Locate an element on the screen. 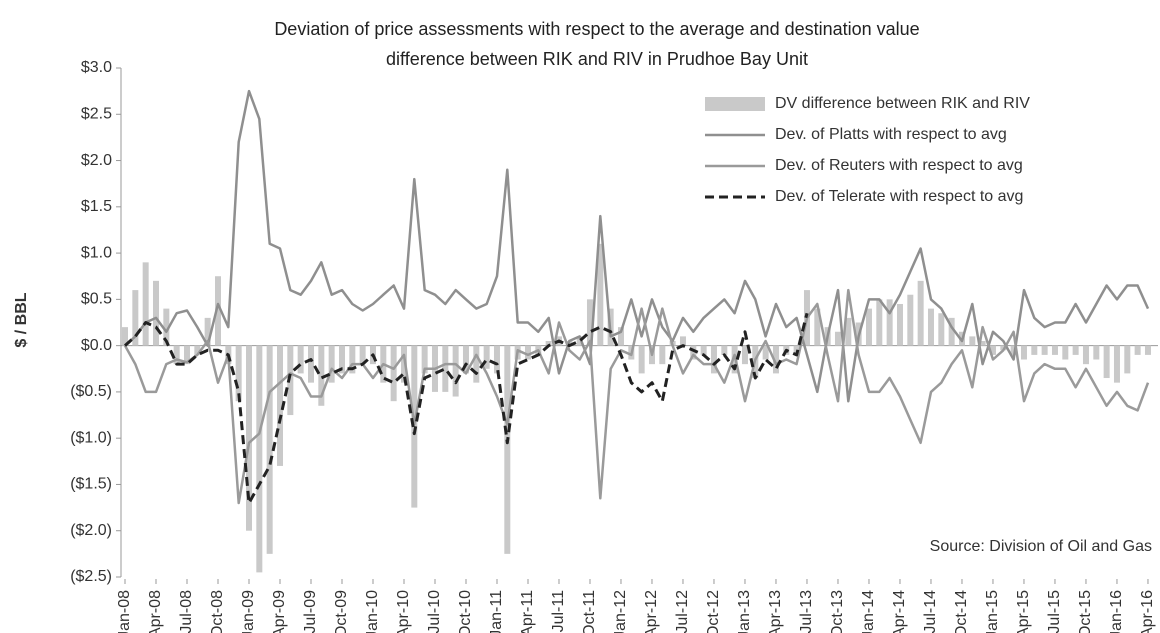 The height and width of the screenshot is (633, 1160). x-tick-label: Jul-13 is located at coordinates (806, 611).